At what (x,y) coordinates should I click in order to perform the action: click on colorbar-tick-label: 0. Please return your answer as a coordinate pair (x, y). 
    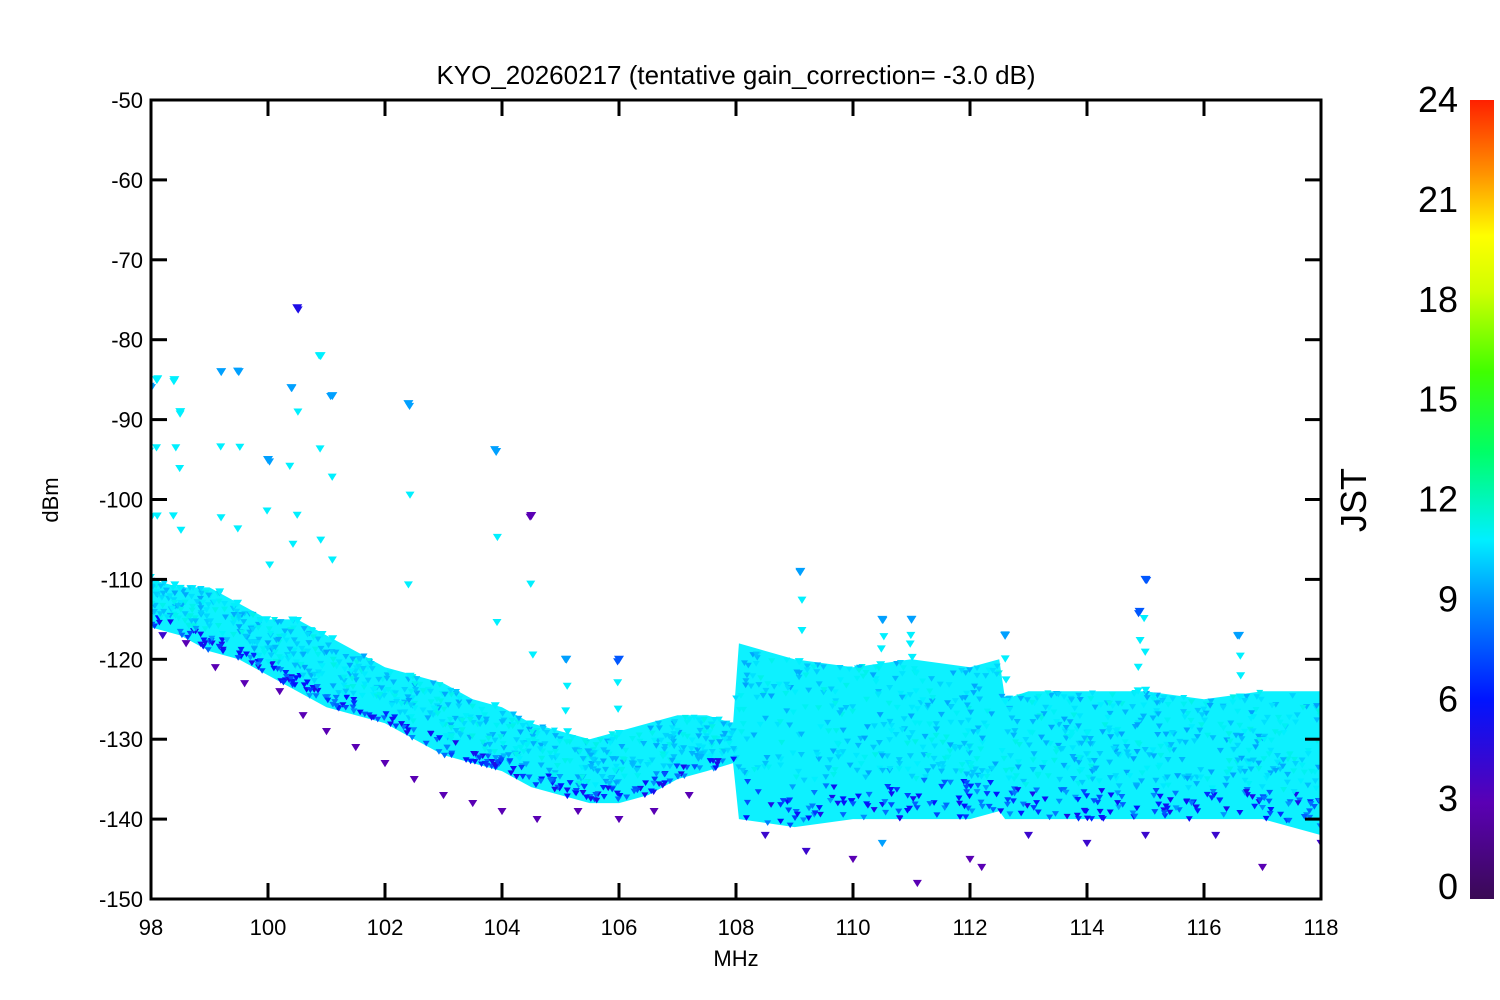
    Looking at the image, I should click on (1448, 886).